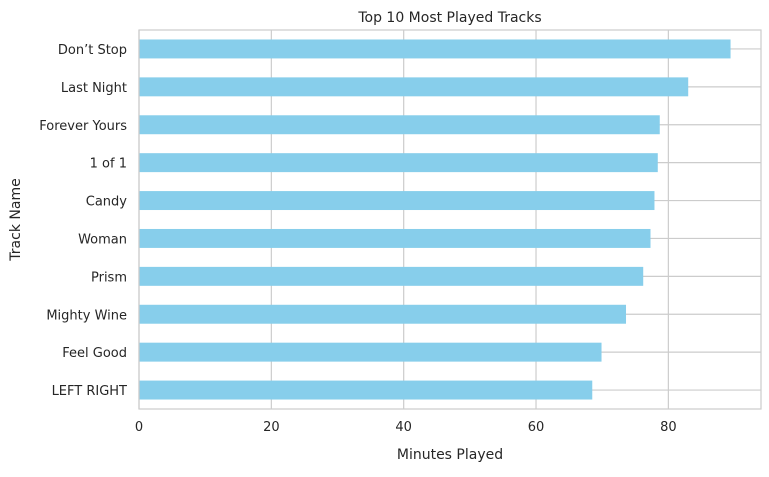 This screenshot has width=769, height=477. I want to click on y-tick-label: Forever Yours, so click(83, 126).